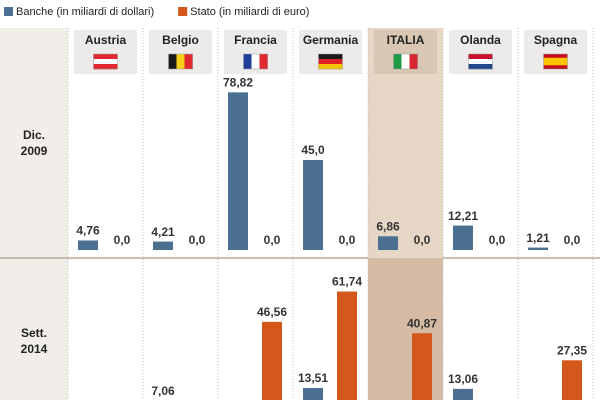  Describe the element at coordinates (388, 226) in the screenshot. I see `value-label: 6,86` at that location.